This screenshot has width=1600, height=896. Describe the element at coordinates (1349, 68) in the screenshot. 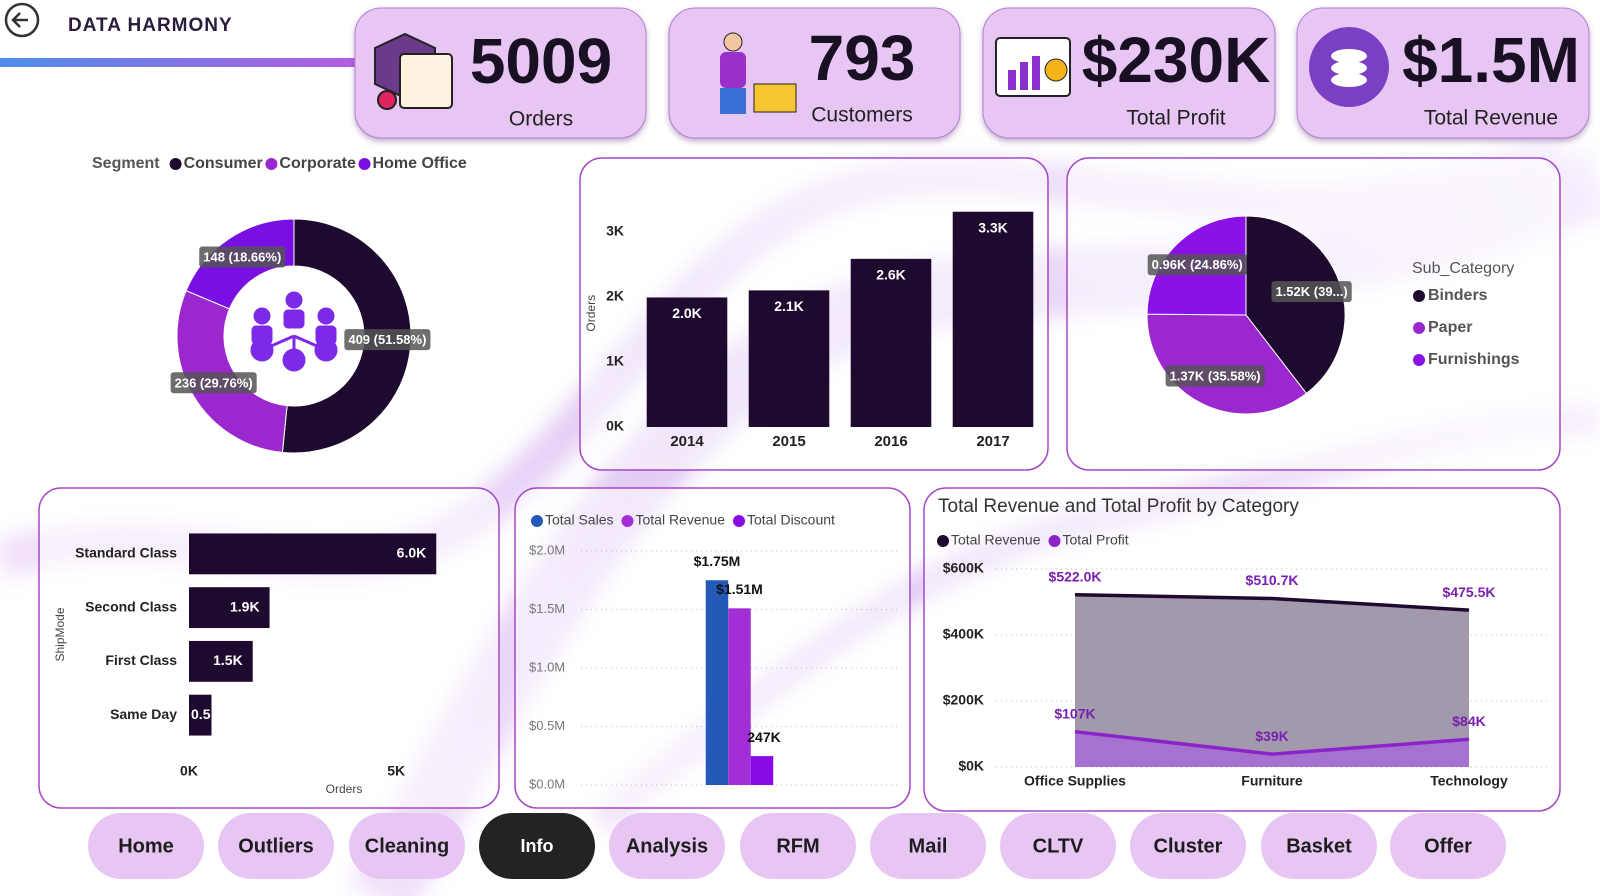

I see `icon-coins` at that location.